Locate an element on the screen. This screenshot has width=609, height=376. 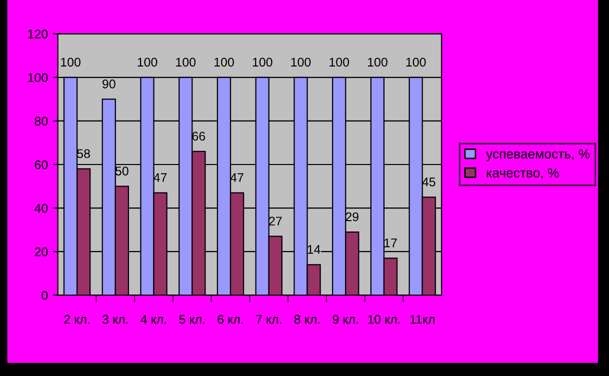
data-label: 47 is located at coordinates (237, 177).